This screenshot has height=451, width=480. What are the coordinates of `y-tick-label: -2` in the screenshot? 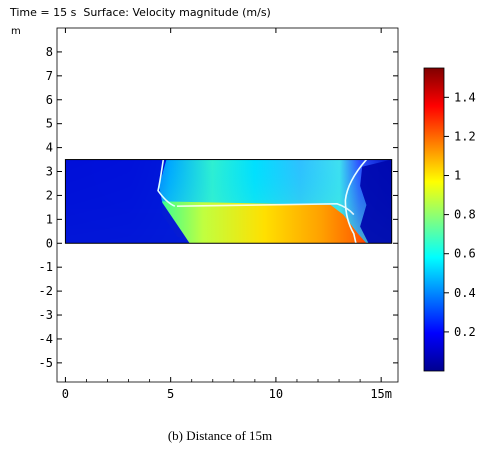 It's located at (46, 291).